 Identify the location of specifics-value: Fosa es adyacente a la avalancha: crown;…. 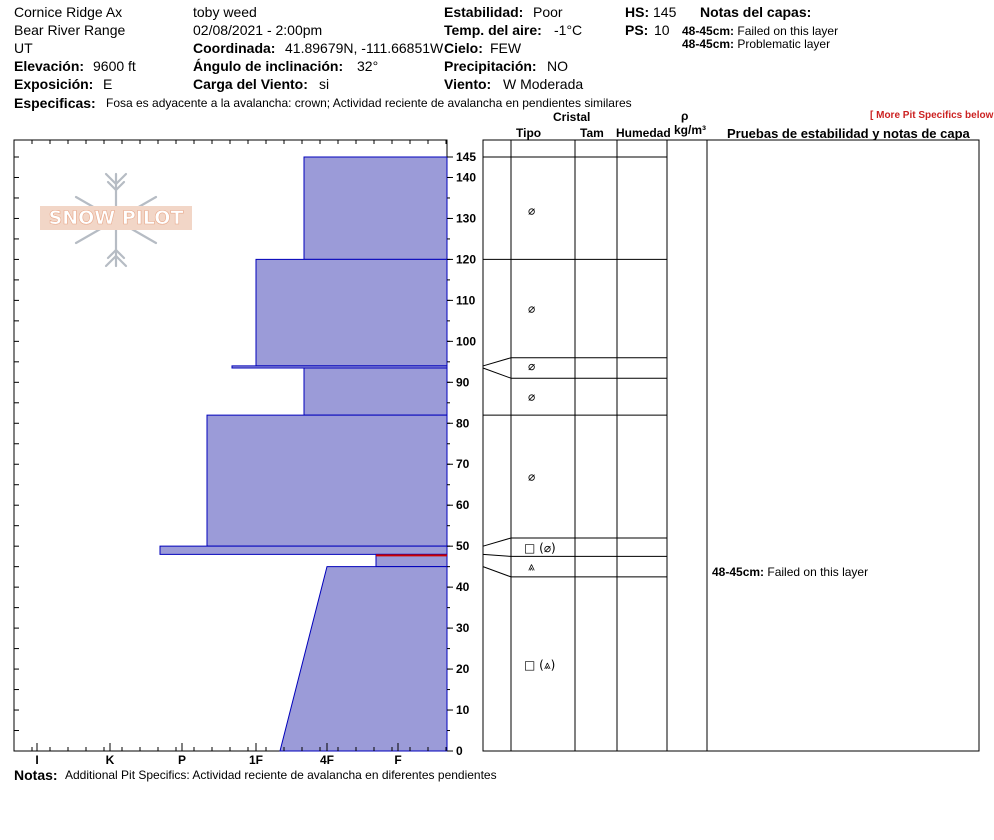
(369, 103).